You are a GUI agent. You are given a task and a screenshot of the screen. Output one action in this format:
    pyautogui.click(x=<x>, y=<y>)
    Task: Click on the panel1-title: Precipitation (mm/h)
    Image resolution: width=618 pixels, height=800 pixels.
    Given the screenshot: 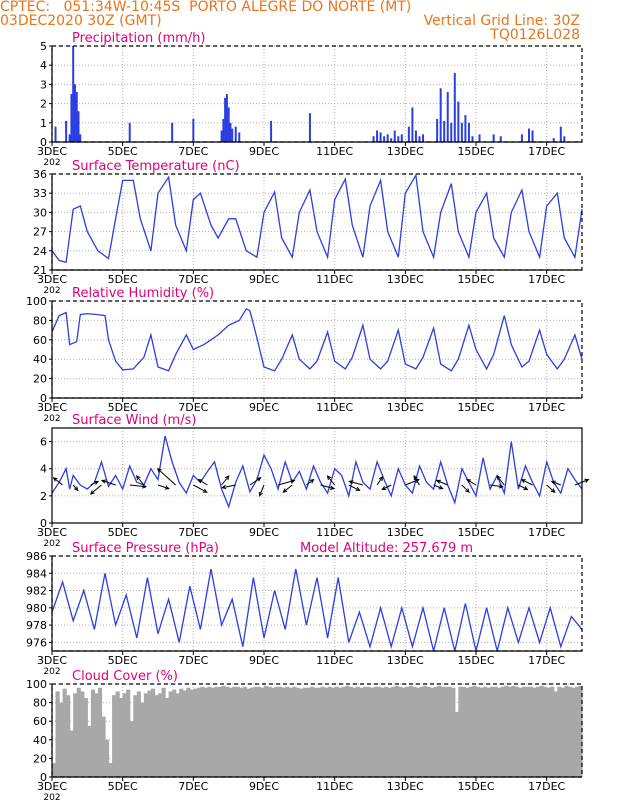 What is the action you would take?
    pyautogui.click(x=138, y=38)
    